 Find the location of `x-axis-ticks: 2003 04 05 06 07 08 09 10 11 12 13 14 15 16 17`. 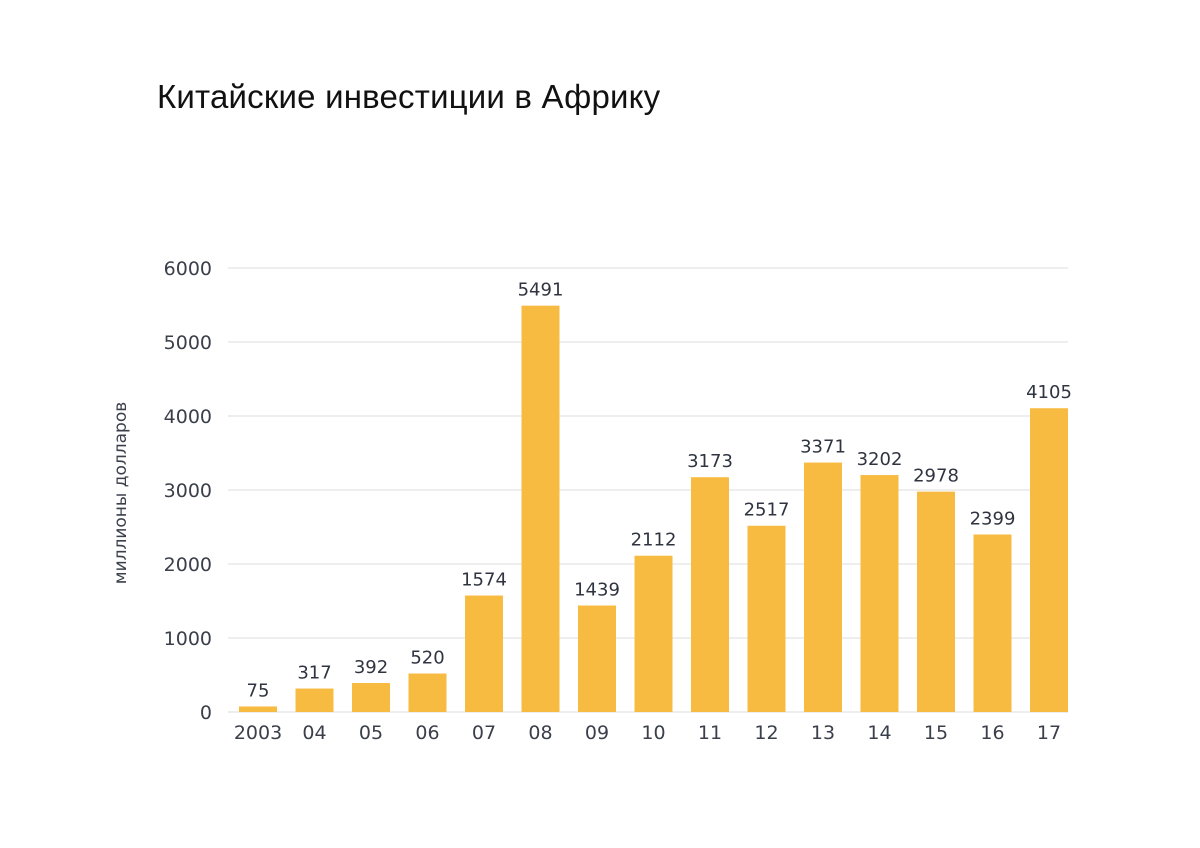

x-axis-ticks: 2003 04 05 06 07 08 09 10 11 12 13 14 15 16 17 is located at coordinates (647, 733).